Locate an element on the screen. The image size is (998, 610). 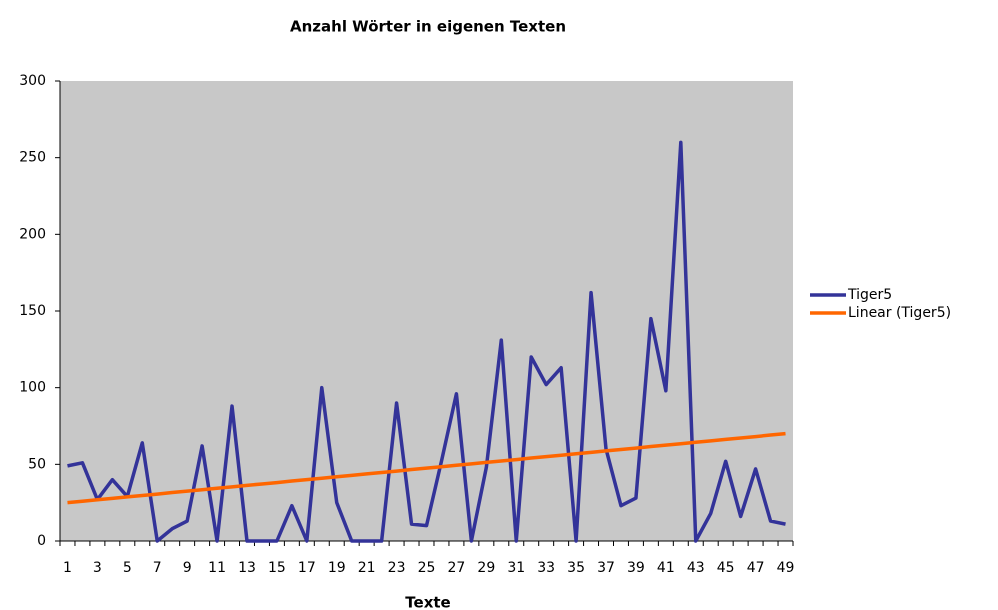
y-tick-label: 300 is located at coordinates (32, 81).